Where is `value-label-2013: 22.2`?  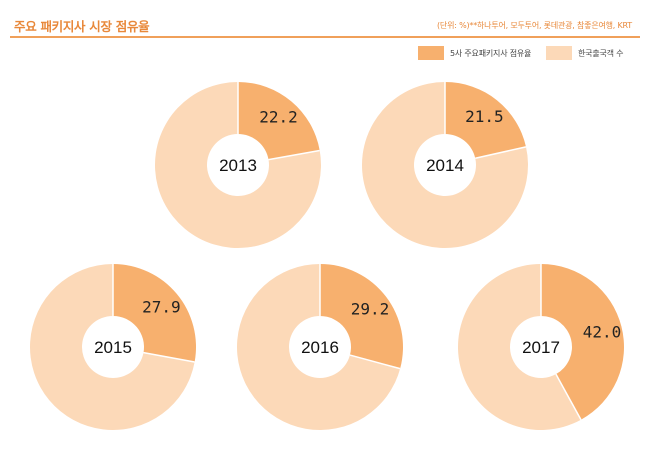
value-label-2013: 22.2 is located at coordinates (278, 117).